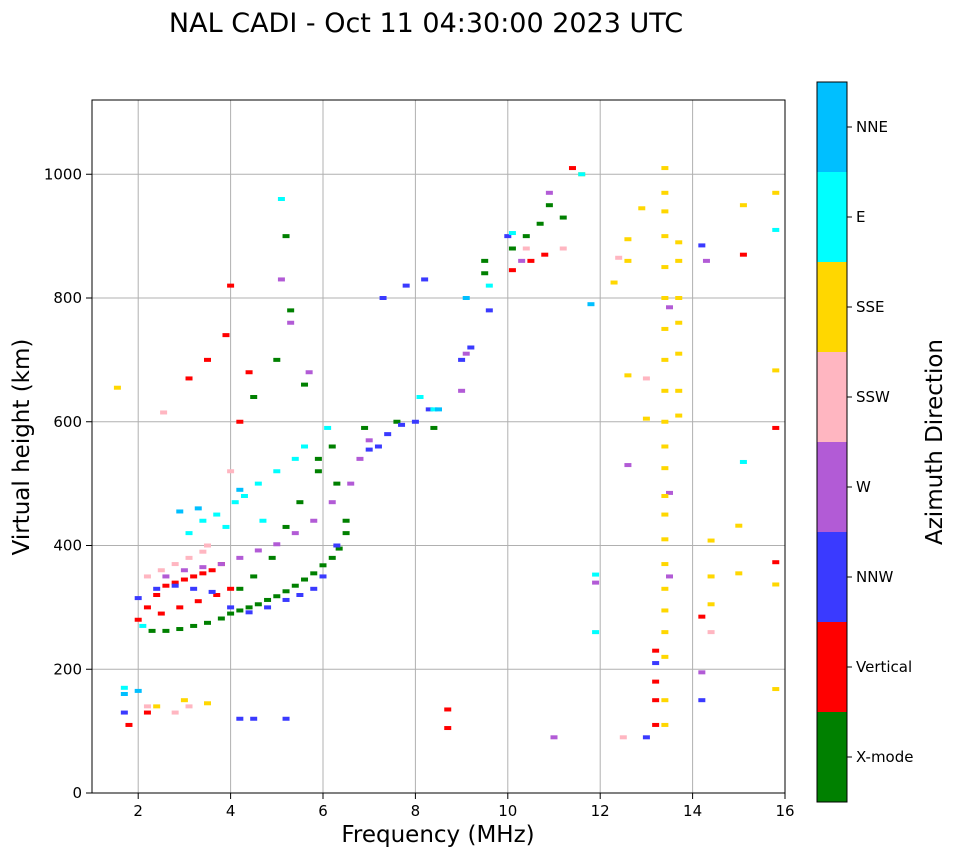 This screenshot has width=958, height=857. I want to click on colorbar-frame, so click(832, 442).